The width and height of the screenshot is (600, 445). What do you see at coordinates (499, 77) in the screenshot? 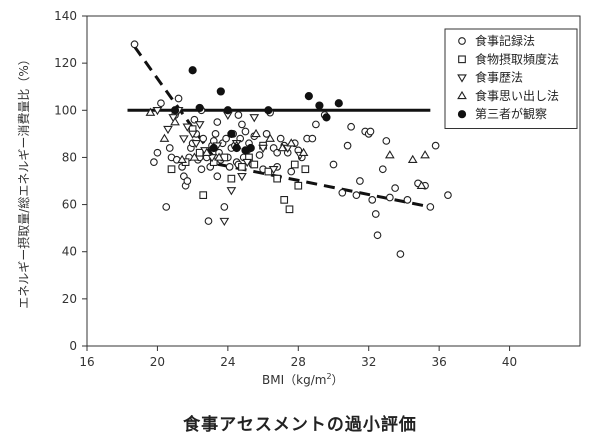
I see `legend-label: 食事歴法` at bounding box center [499, 77].